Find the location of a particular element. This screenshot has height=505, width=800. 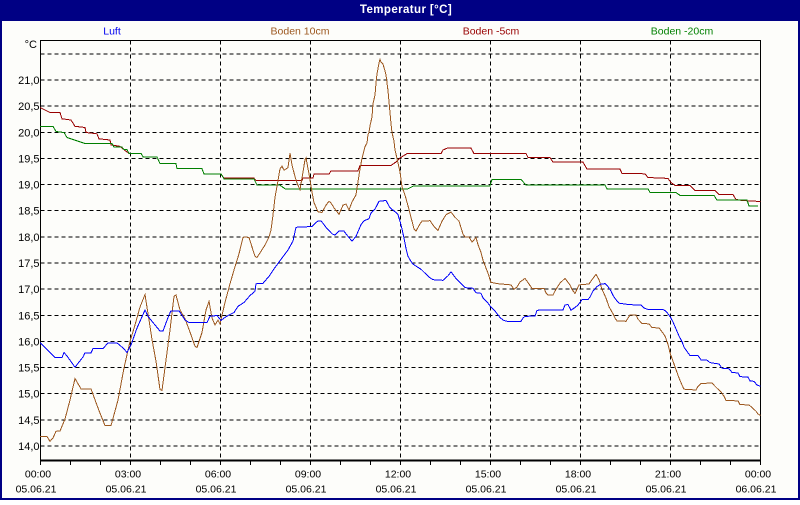

svg-text: Boden -20cm is located at coordinates (682, 32).